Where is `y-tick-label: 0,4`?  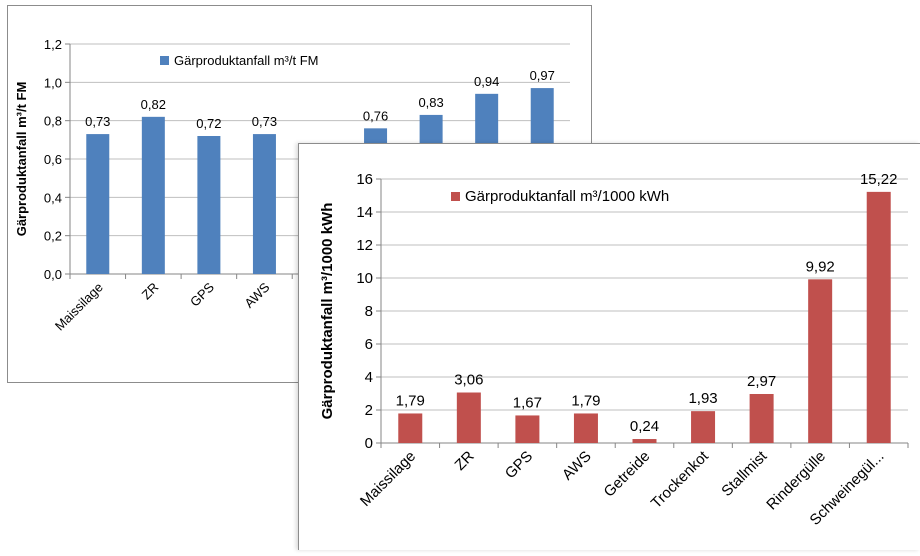 y-tick-label: 0,4 is located at coordinates (53, 197).